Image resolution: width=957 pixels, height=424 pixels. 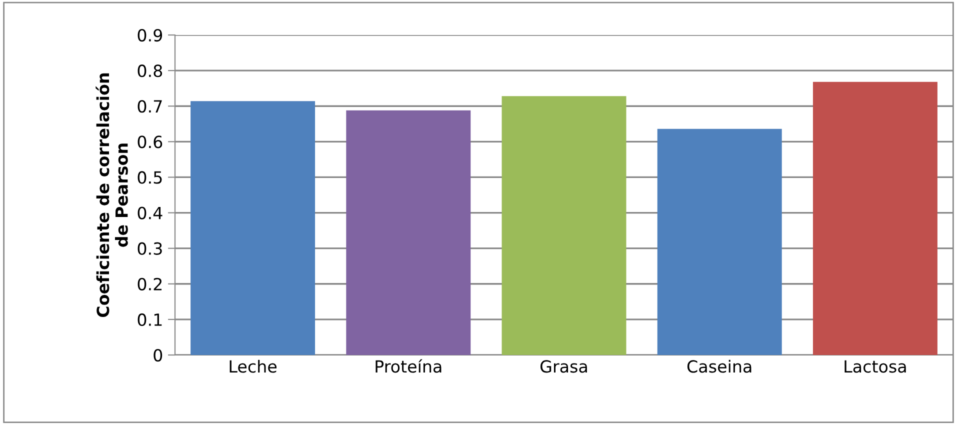 What do you see at coordinates (563, 366) in the screenshot?
I see `x-tick-label: Grasa` at bounding box center [563, 366].